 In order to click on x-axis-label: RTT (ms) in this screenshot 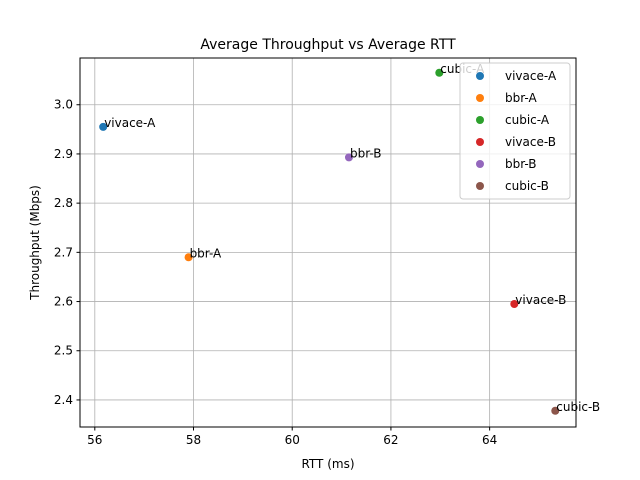, I will do `click(327, 464)`.